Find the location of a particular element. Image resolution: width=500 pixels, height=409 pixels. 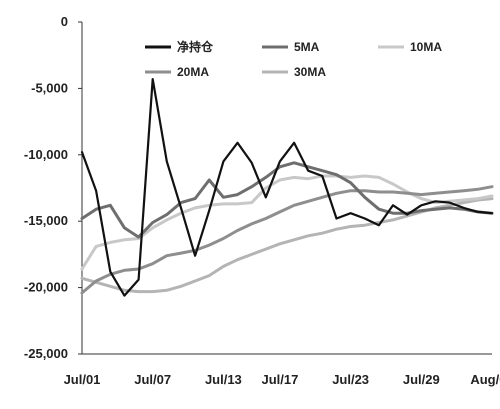

x-tick-label: Jul/01 is located at coordinates (82, 379).